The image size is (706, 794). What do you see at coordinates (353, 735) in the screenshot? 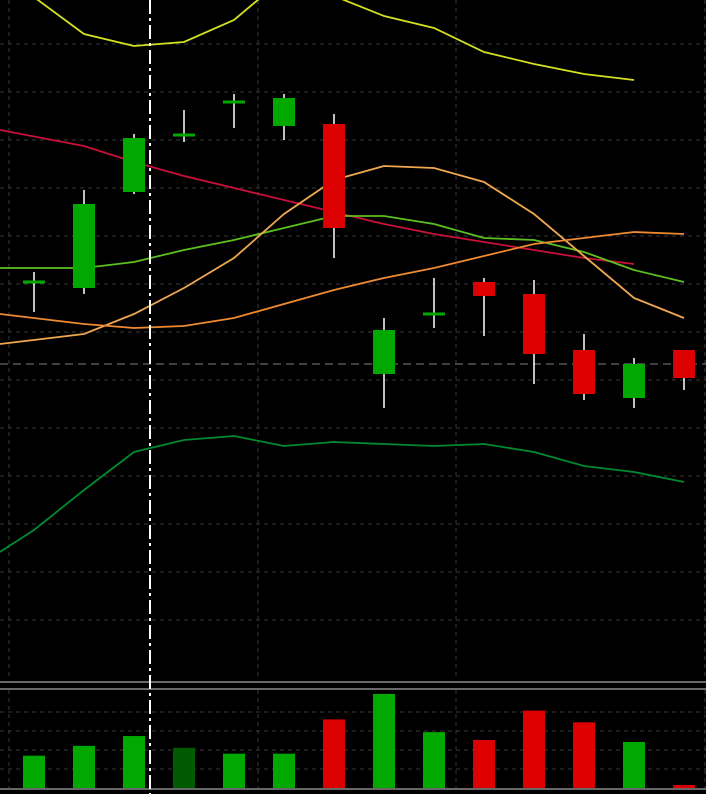
I see `volume-panel` at bounding box center [353, 735].